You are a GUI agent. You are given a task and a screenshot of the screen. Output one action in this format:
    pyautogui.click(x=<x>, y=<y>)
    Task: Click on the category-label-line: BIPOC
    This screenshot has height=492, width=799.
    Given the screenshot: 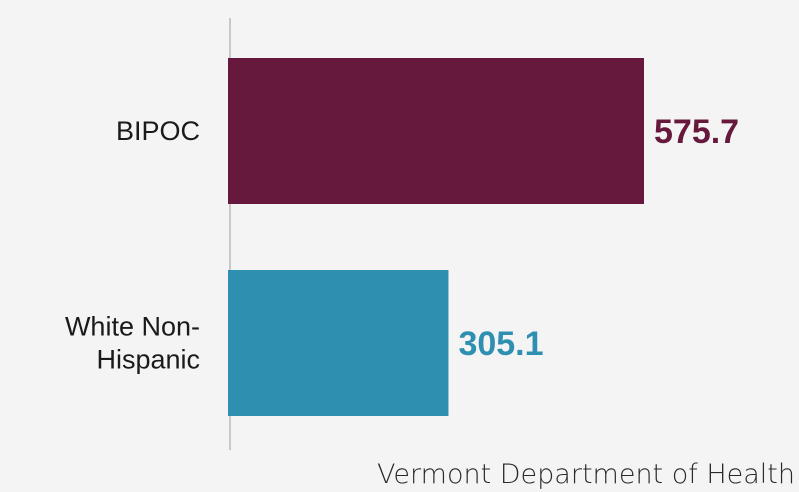 What is the action you would take?
    pyautogui.click(x=158, y=131)
    